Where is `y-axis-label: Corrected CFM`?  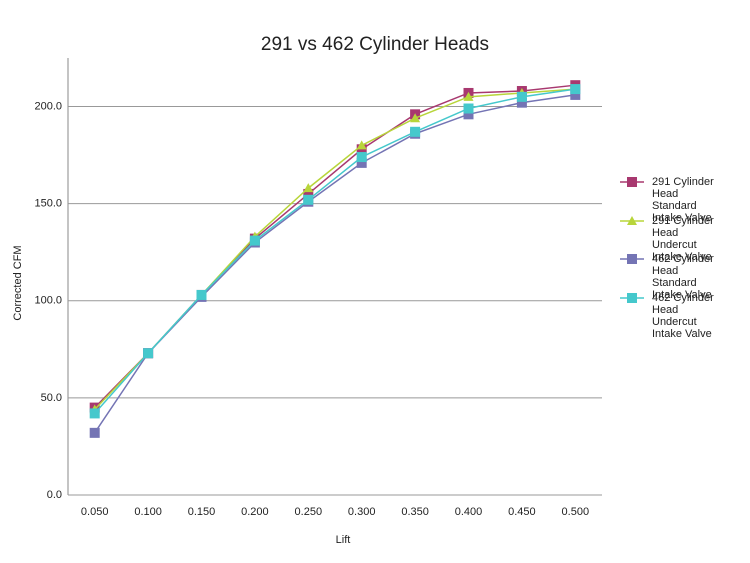 y-axis-label: Corrected CFM is located at coordinates (18, 282).